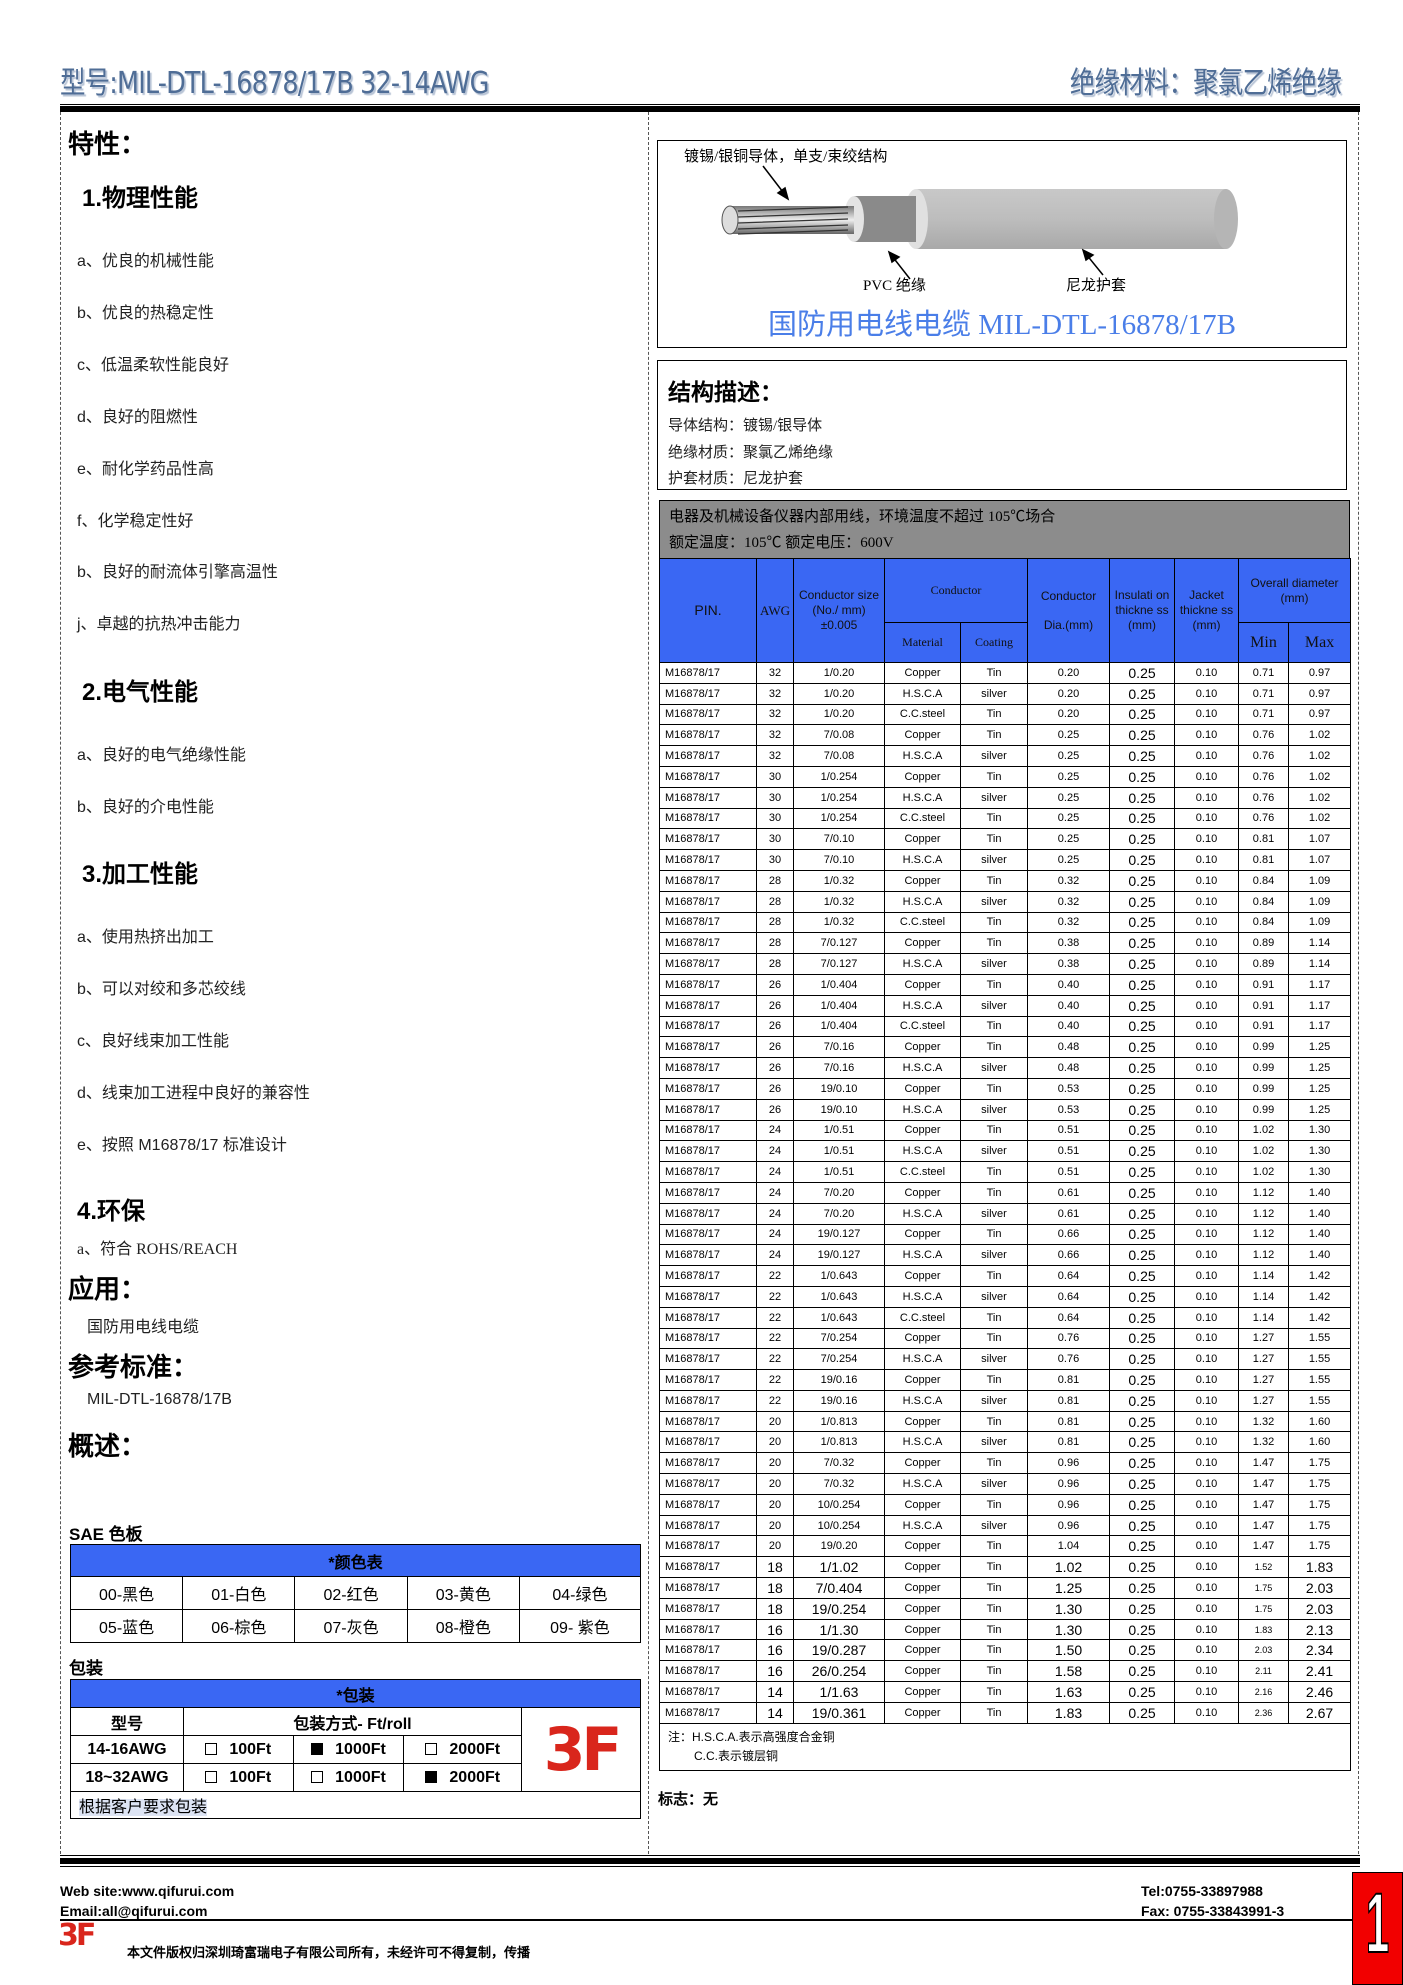 Image resolution: width=1403 pixels, height=1985 pixels. Describe the element at coordinates (1264, 943) in the screenshot. I see `cell-min: 0.89` at that location.